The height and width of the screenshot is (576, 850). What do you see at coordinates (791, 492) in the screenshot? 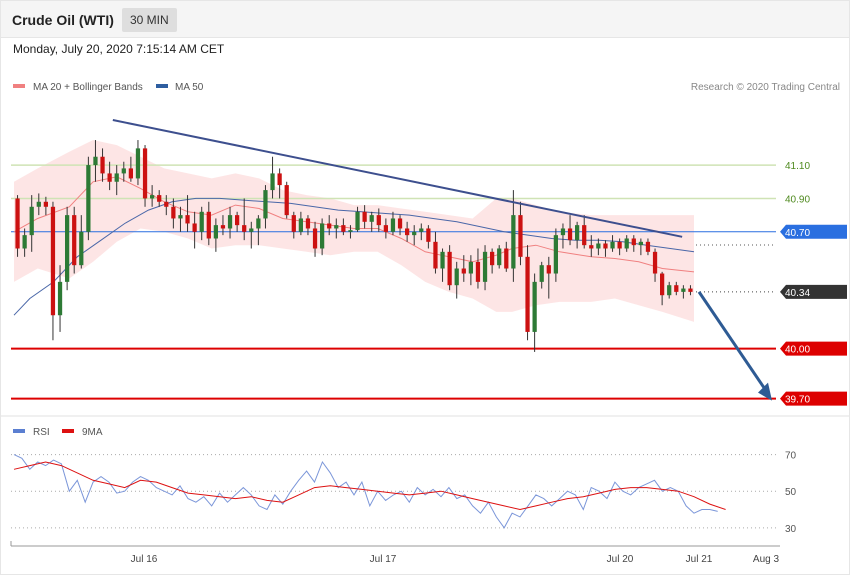
I see `rsi-tick-label-50: 50` at bounding box center [791, 492].